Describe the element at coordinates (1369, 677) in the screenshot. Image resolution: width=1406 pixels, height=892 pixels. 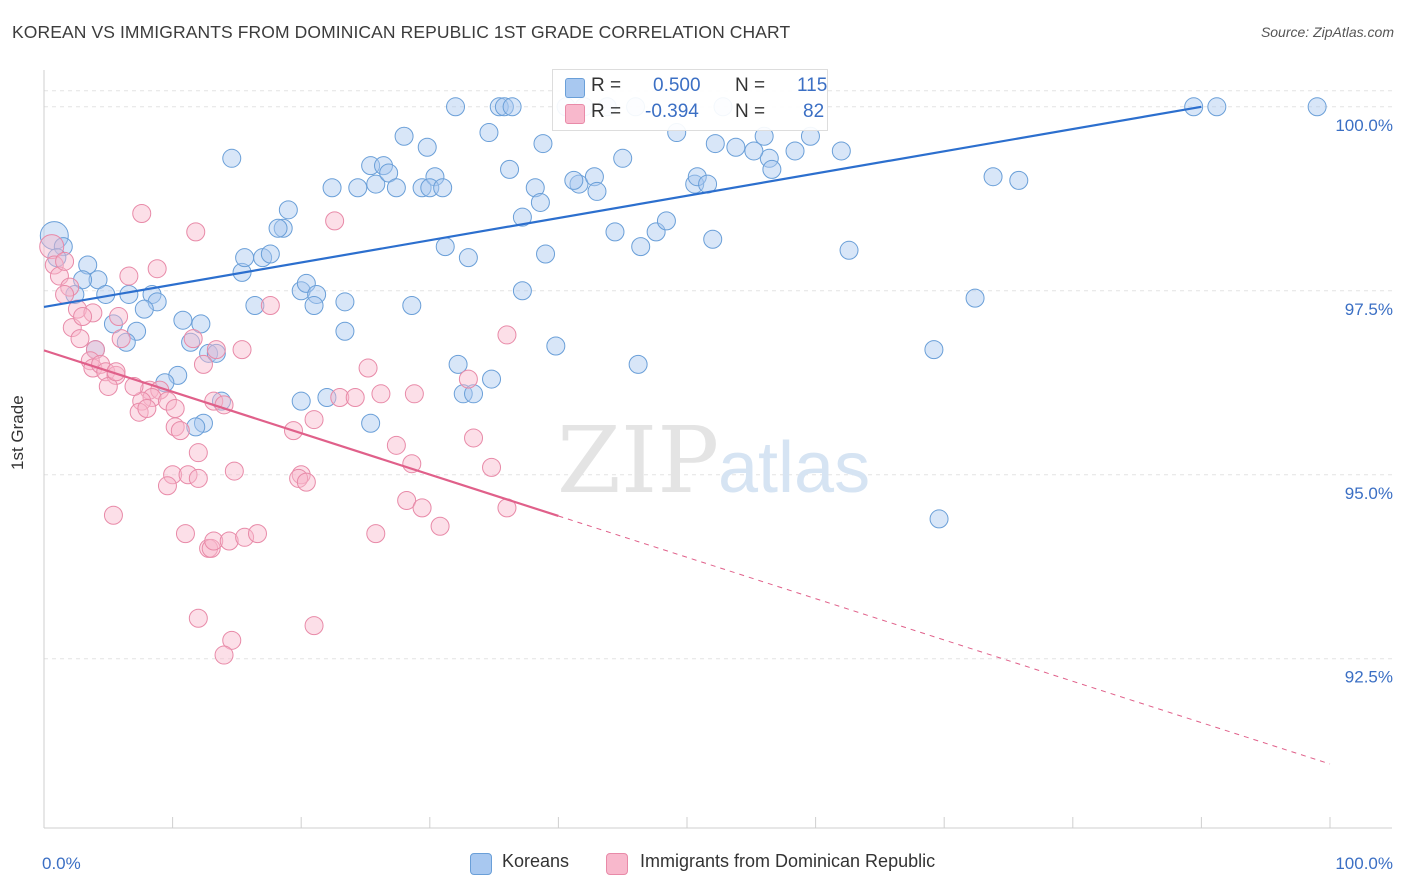
I see `y-tick-label: 92.5%` at that location.